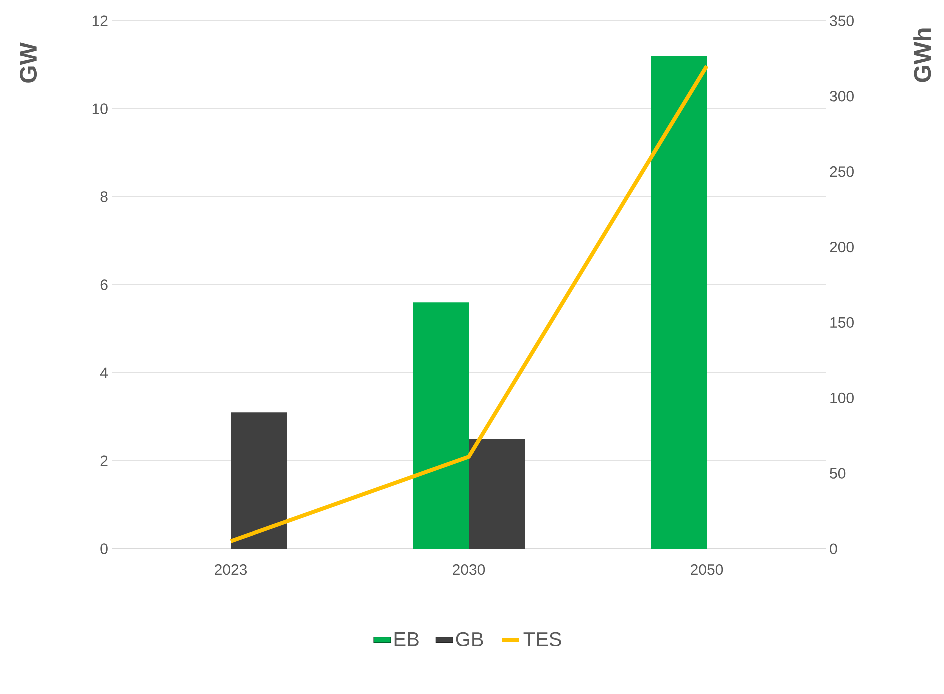 The height and width of the screenshot is (694, 944). I want to click on y2-tick-label: 350, so click(842, 21).